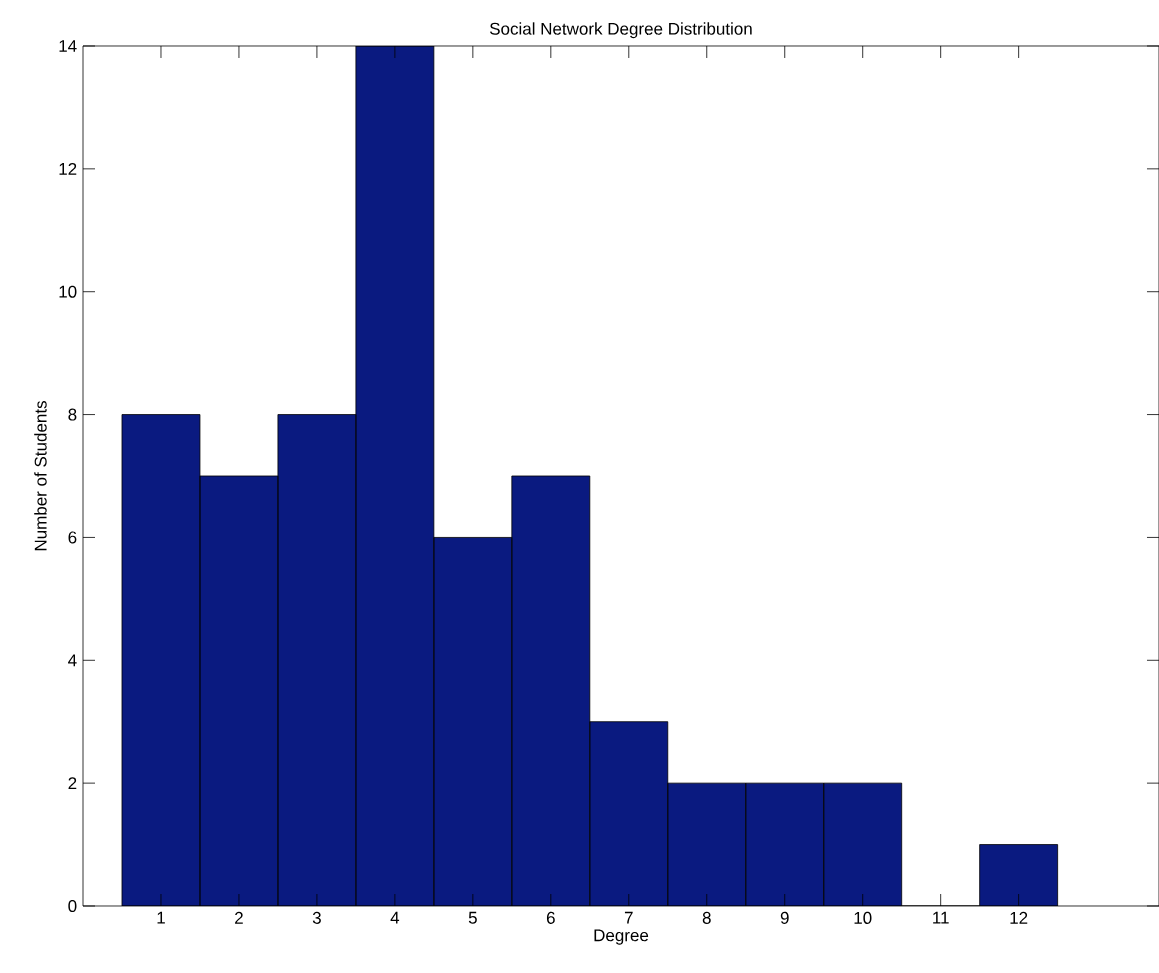 This screenshot has width=1159, height=973. What do you see at coordinates (550, 917) in the screenshot?
I see `x-tick-label: 6` at bounding box center [550, 917].